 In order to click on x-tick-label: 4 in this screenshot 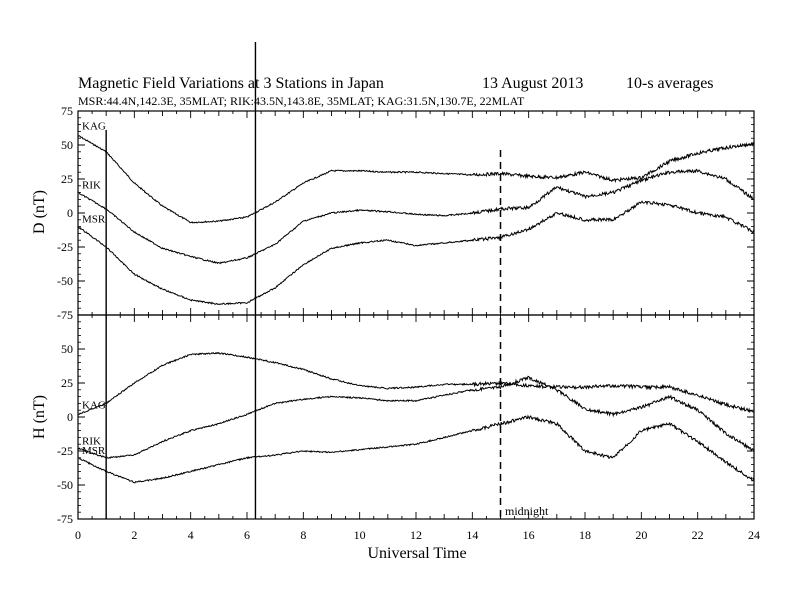, I will do `click(191, 535)`.